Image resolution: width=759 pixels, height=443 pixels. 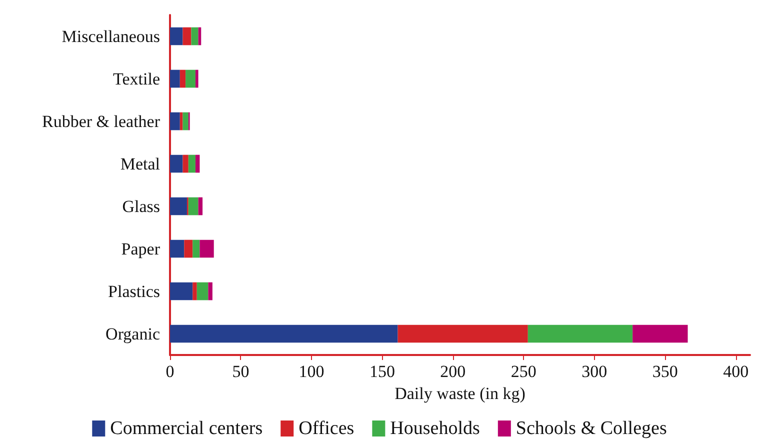 I want to click on y-tick-label: Paper, so click(x=140, y=248).